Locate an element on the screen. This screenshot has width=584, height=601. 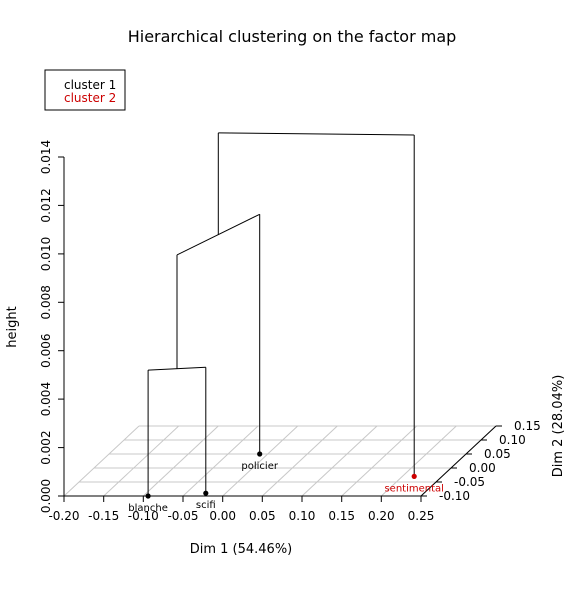
y-tick-label: 0.10 is located at coordinates (512, 440).